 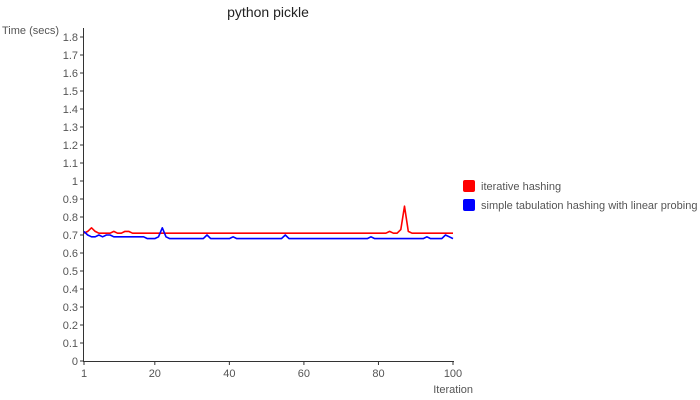 I want to click on y-tick-label: 0.7, so click(x=70, y=236).